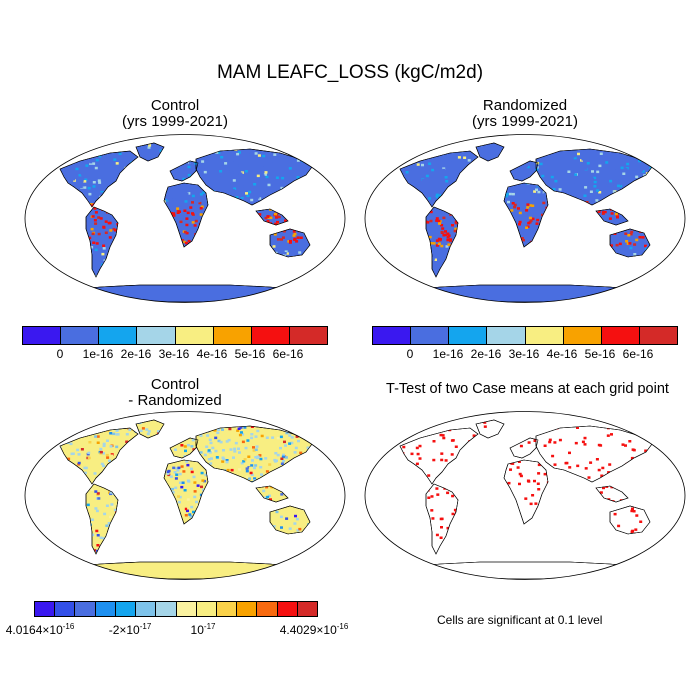  What do you see at coordinates (227, 609) in the screenshot?
I see `colorbar-swatch` at bounding box center [227, 609].